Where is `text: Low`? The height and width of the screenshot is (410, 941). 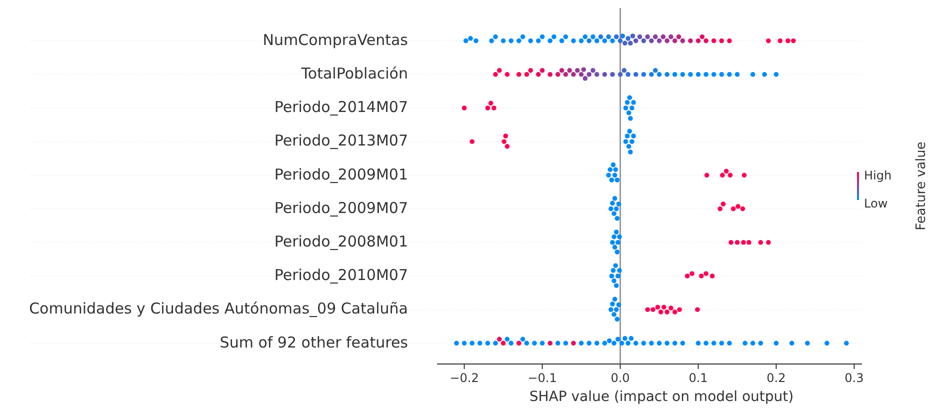
text: Low is located at coordinates (876, 203).